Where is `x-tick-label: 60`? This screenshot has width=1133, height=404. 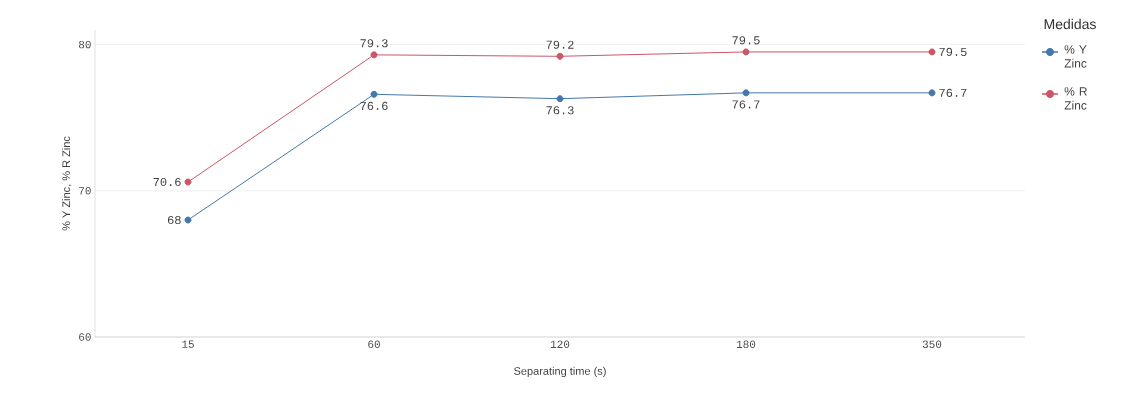
x-tick-label: 60 is located at coordinates (374, 344).